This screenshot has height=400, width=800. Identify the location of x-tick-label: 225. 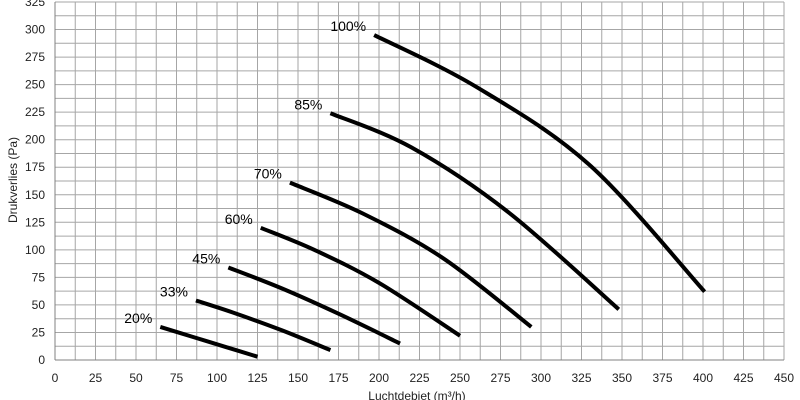
(419, 378).